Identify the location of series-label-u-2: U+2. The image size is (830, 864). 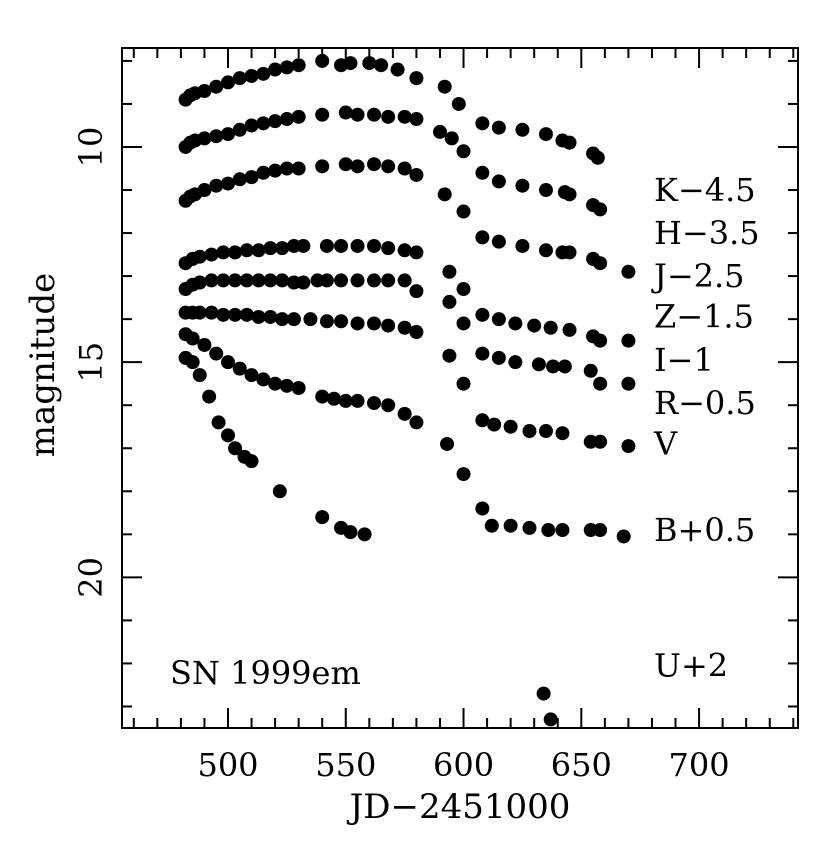
(691, 665).